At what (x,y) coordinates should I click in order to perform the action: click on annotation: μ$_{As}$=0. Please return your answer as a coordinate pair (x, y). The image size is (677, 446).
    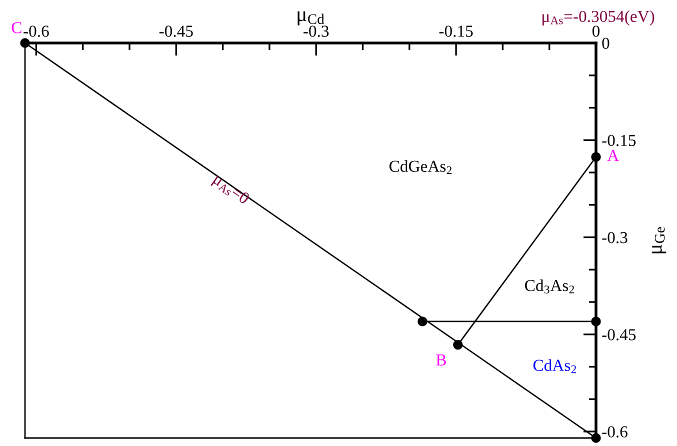
    Looking at the image, I should click on (230, 190).